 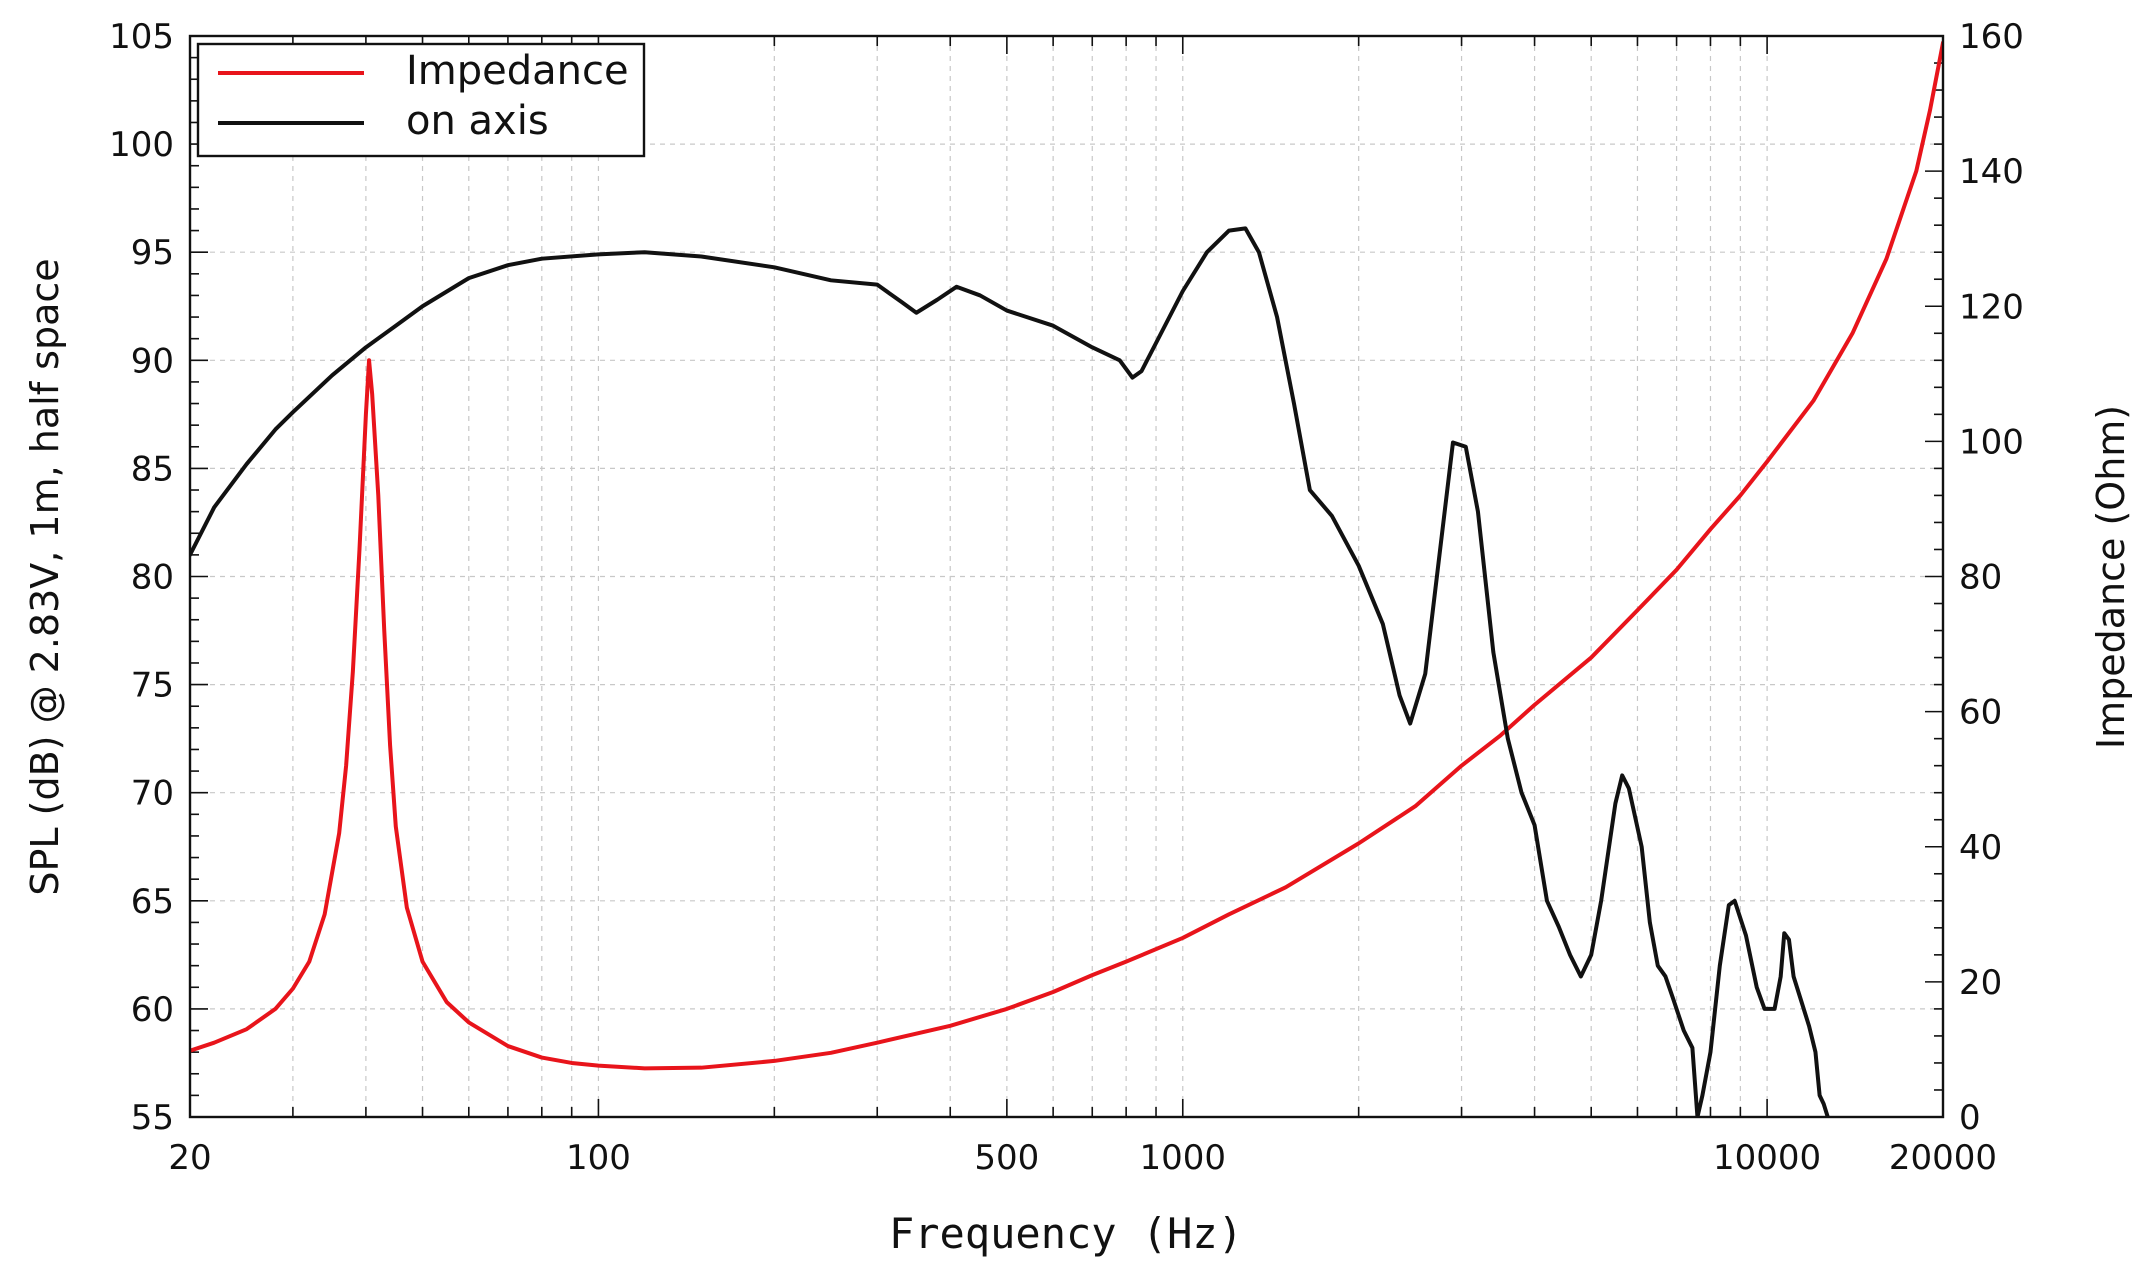 I want to click on legend-label-on-axis: on axis, so click(x=477, y=121).